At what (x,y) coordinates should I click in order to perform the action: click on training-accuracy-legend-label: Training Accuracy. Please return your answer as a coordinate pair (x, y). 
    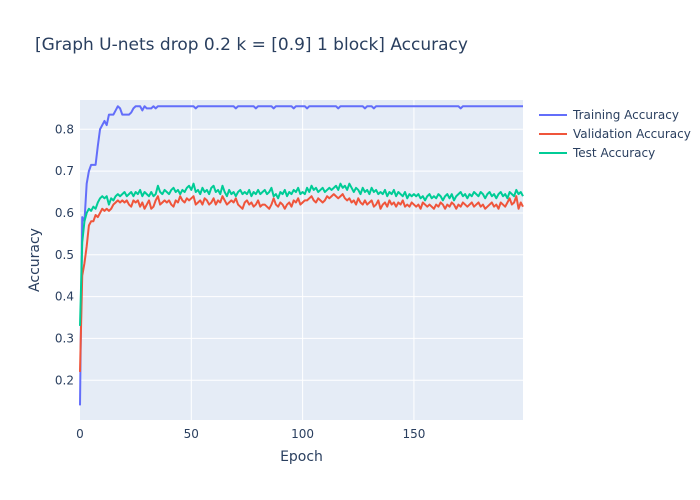
    Looking at the image, I should click on (625, 115).